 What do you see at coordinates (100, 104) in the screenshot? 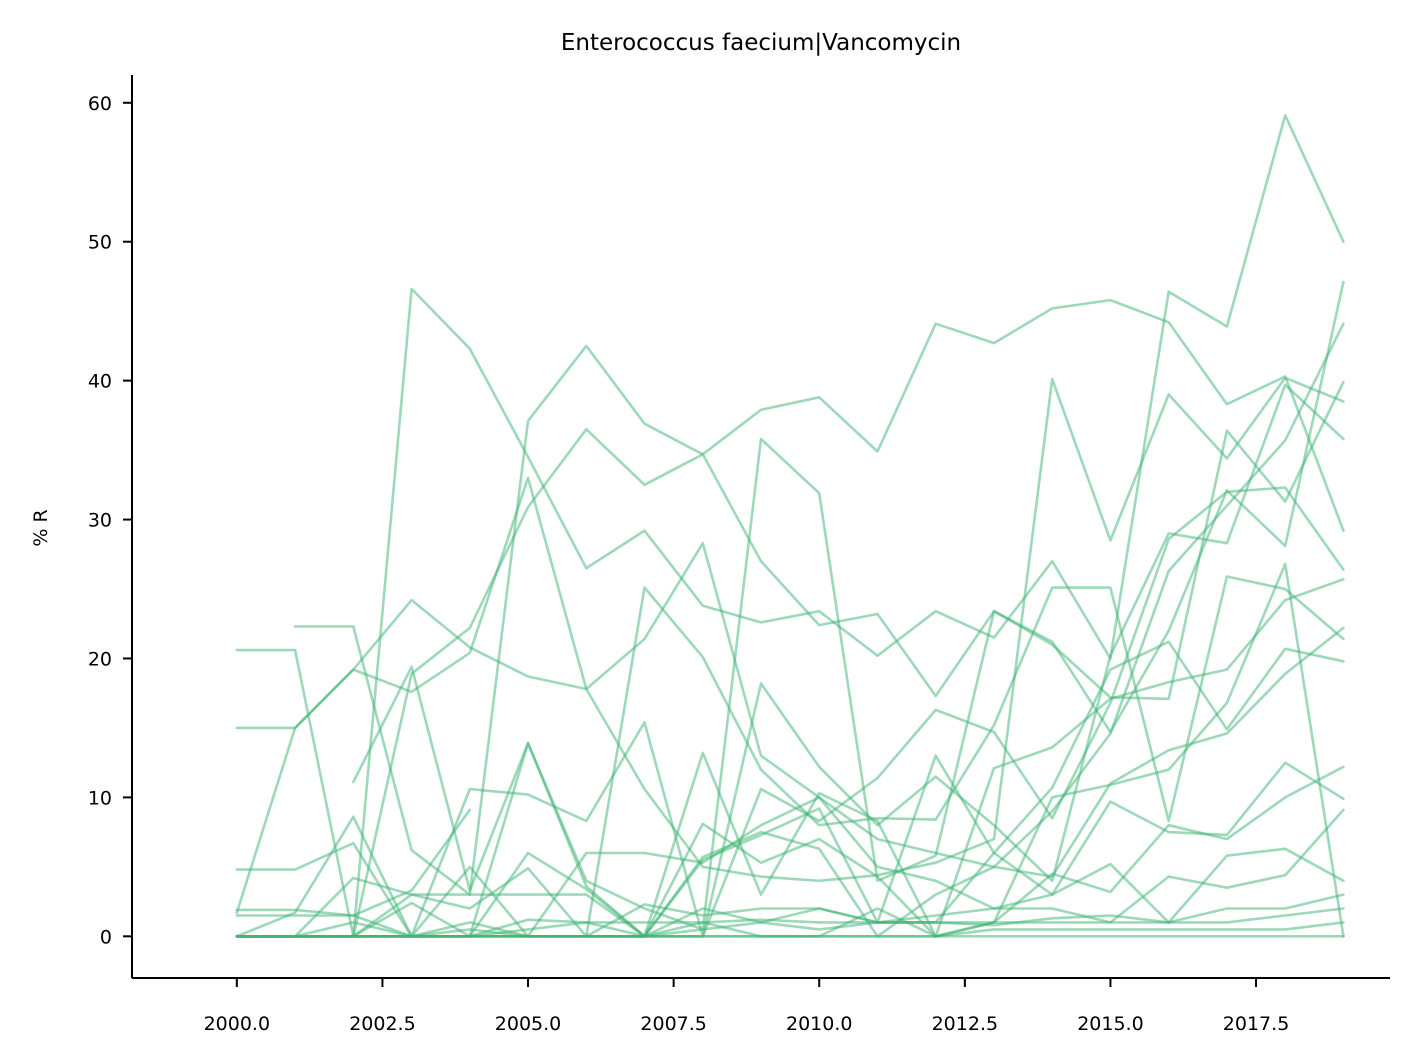
I see `y-tick-label: 60` at bounding box center [100, 104].